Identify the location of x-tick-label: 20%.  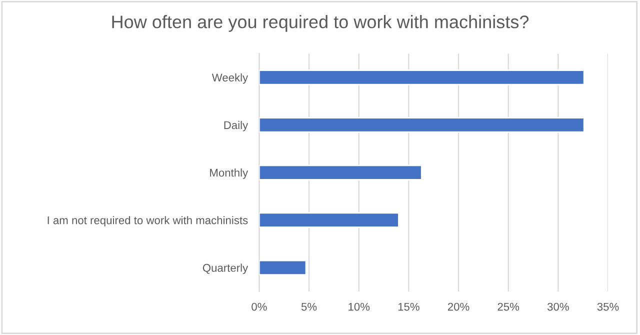
(459, 306).